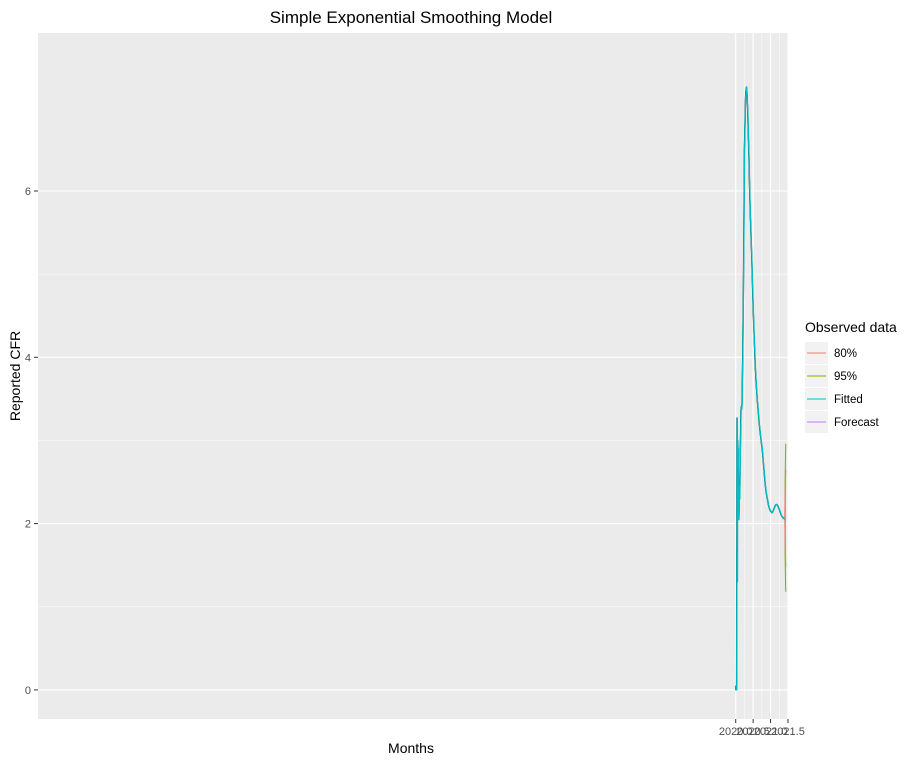 This screenshot has width=916, height=764. I want to click on legend: Observed data 80% 95% Fitted Forecast, so click(851, 376).